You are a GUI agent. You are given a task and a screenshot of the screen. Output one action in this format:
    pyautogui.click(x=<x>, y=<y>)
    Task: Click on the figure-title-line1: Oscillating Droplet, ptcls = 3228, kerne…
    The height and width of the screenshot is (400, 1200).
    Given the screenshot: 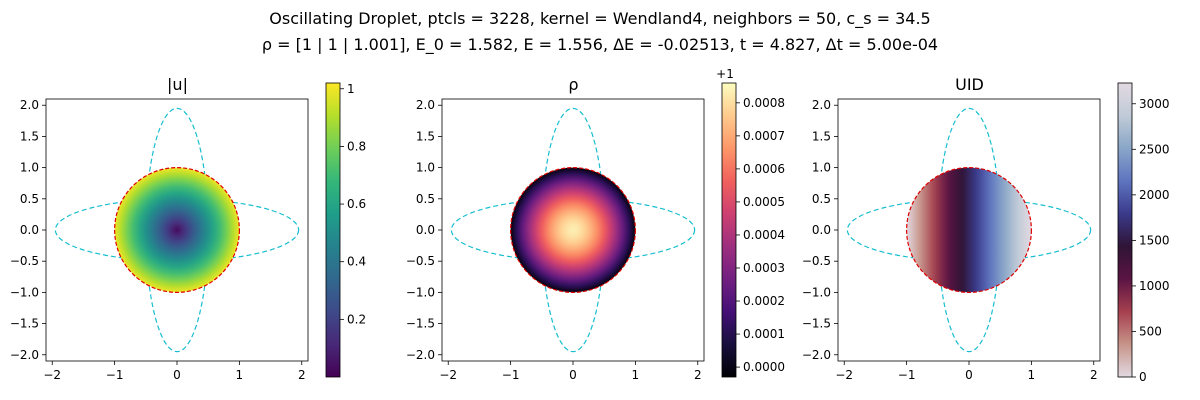 What is the action you would take?
    pyautogui.click(x=599, y=19)
    